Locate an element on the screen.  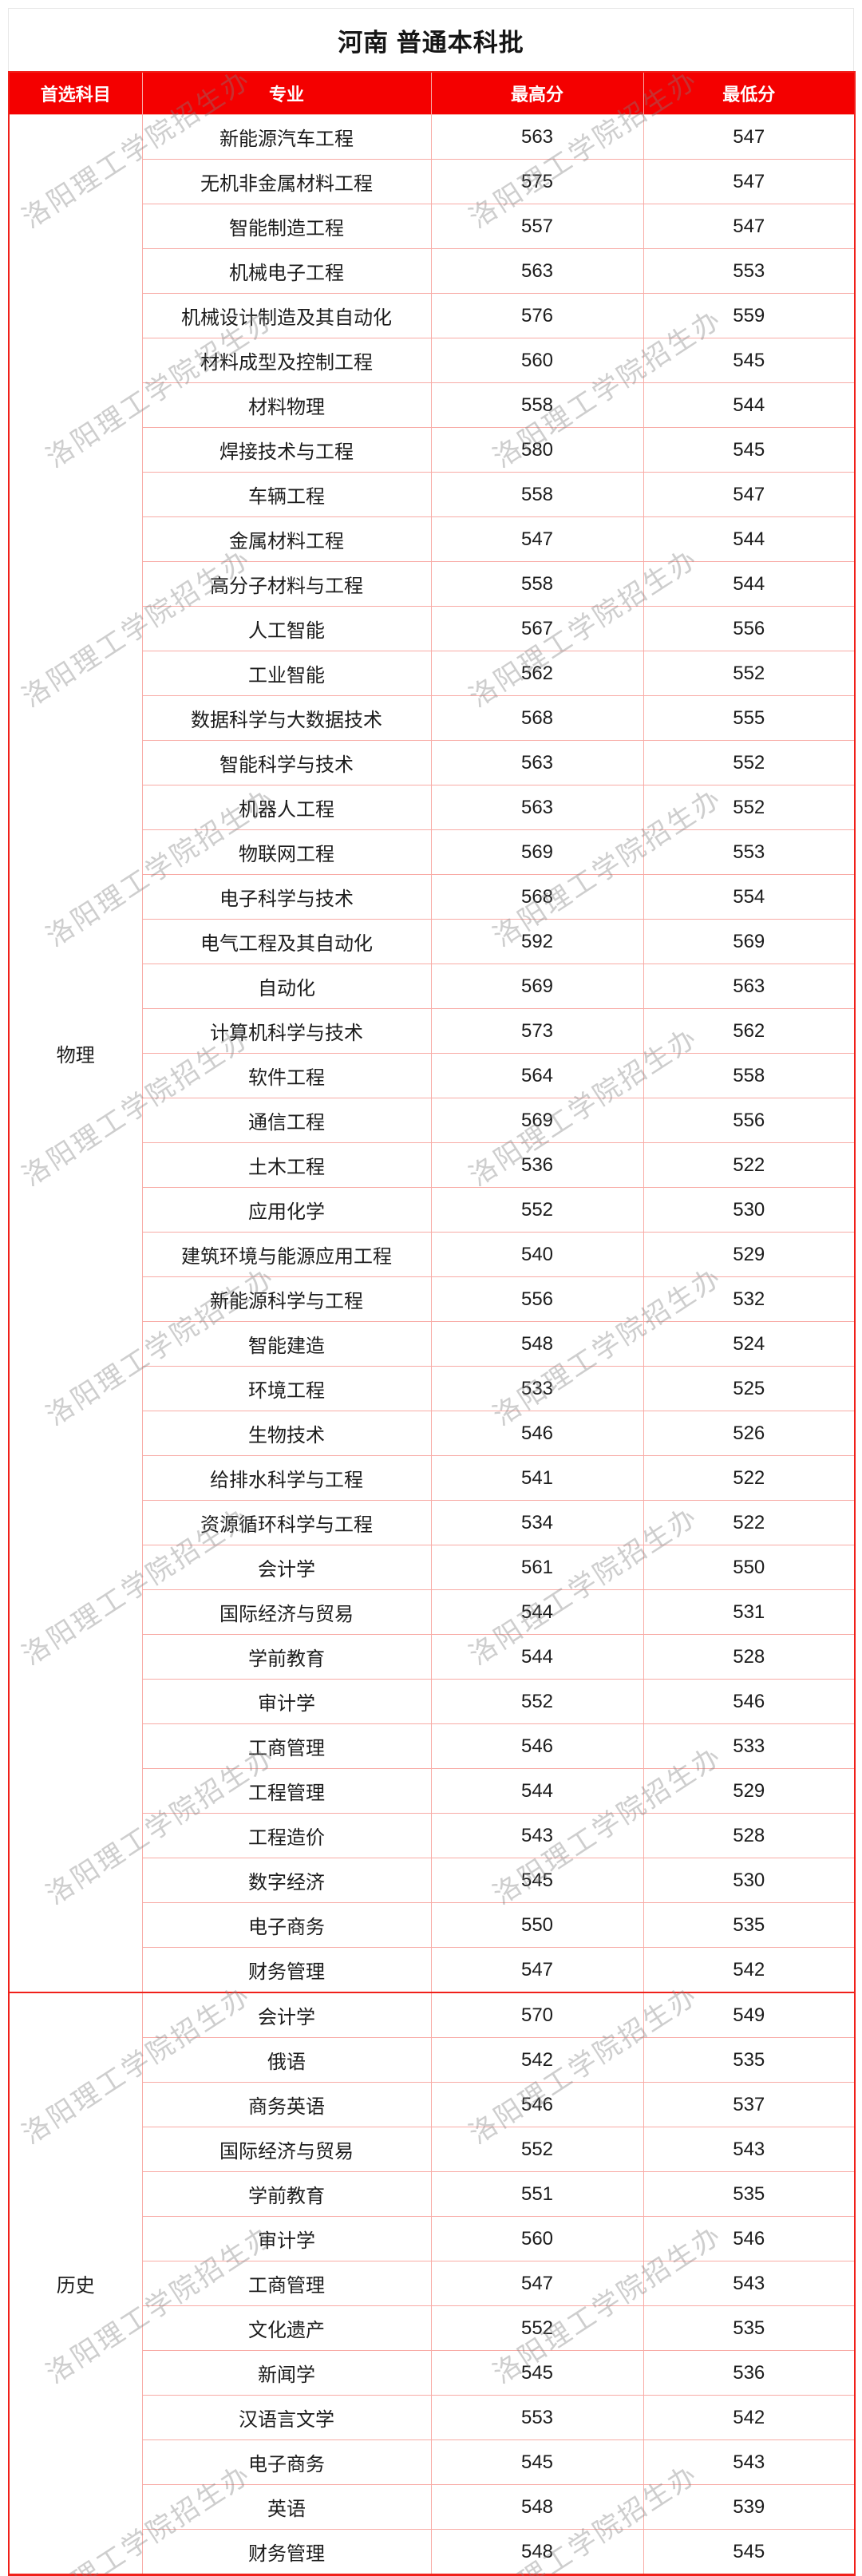
min-score-cell: 545 is located at coordinates (749, 361).